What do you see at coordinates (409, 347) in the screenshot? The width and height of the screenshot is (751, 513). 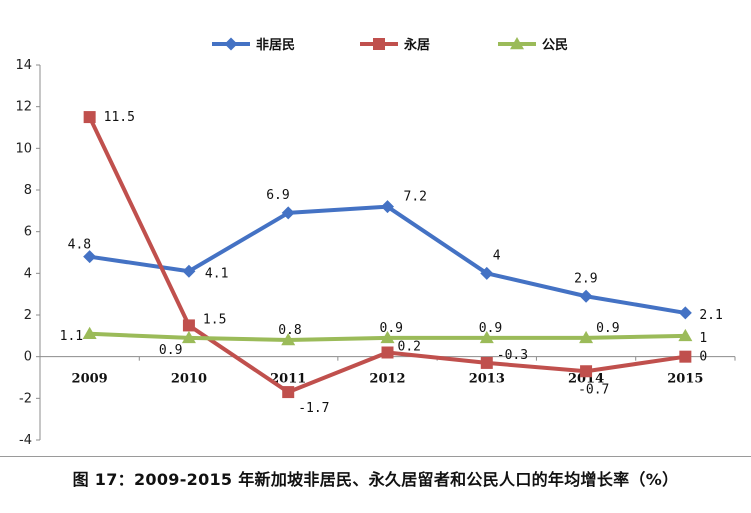 I see `data-label: 0.2` at bounding box center [409, 347].